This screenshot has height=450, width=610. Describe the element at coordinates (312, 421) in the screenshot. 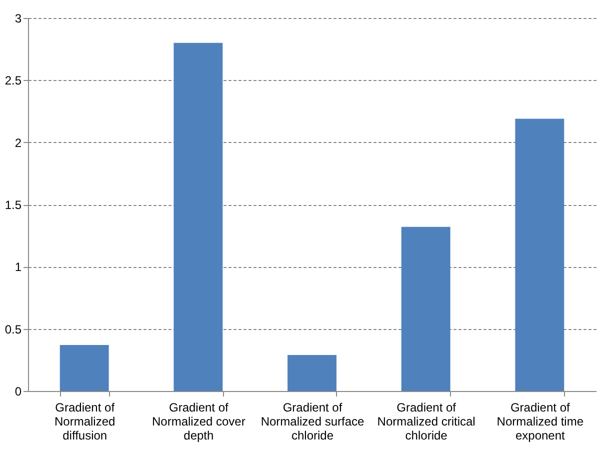

I see `x-tick-label: Gradient of Normalized surface chloride` at that location.